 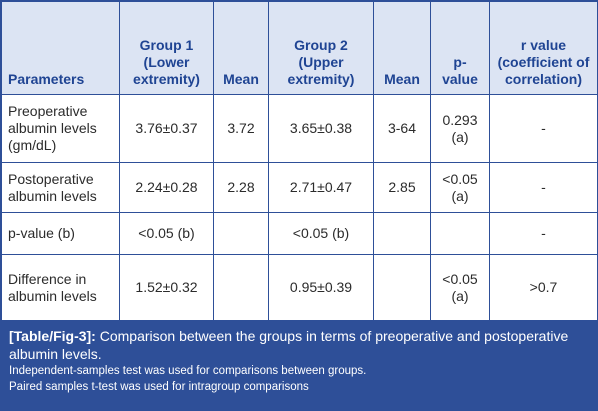 I want to click on caption-label: [Table/Fig-3]:, so click(x=52, y=336).